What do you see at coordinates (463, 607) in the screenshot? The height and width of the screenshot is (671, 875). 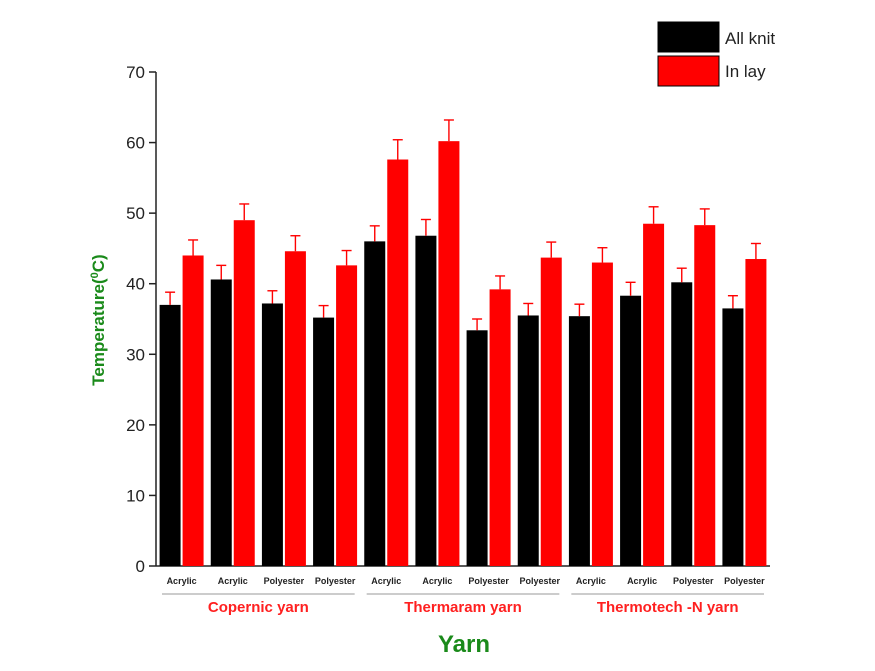 I see `group-label-1: Thermaram yarn` at bounding box center [463, 607].